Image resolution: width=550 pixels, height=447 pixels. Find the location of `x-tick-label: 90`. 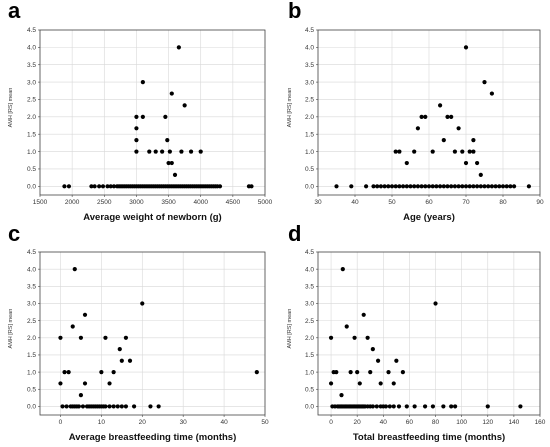

x-tick-label: 90 is located at coordinates (540, 202).